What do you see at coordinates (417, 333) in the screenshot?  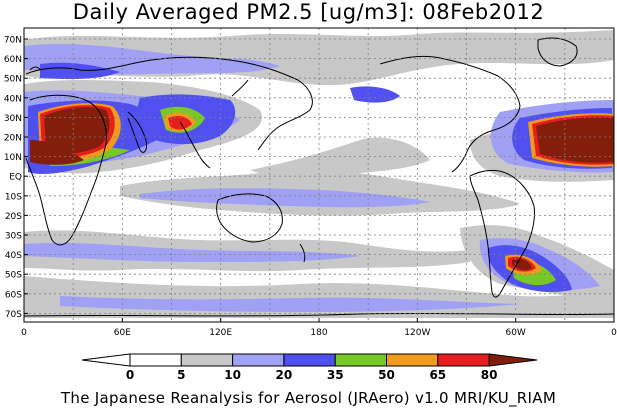 I see `lon-tick-label: 120W` at bounding box center [417, 333].